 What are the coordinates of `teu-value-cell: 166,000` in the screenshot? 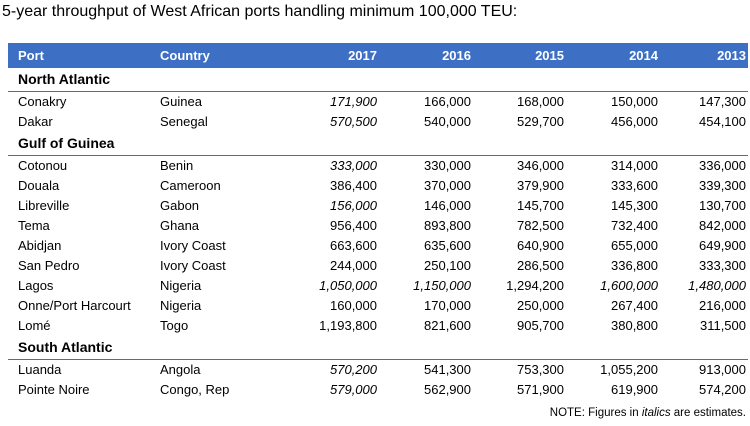 It's located at (447, 101).